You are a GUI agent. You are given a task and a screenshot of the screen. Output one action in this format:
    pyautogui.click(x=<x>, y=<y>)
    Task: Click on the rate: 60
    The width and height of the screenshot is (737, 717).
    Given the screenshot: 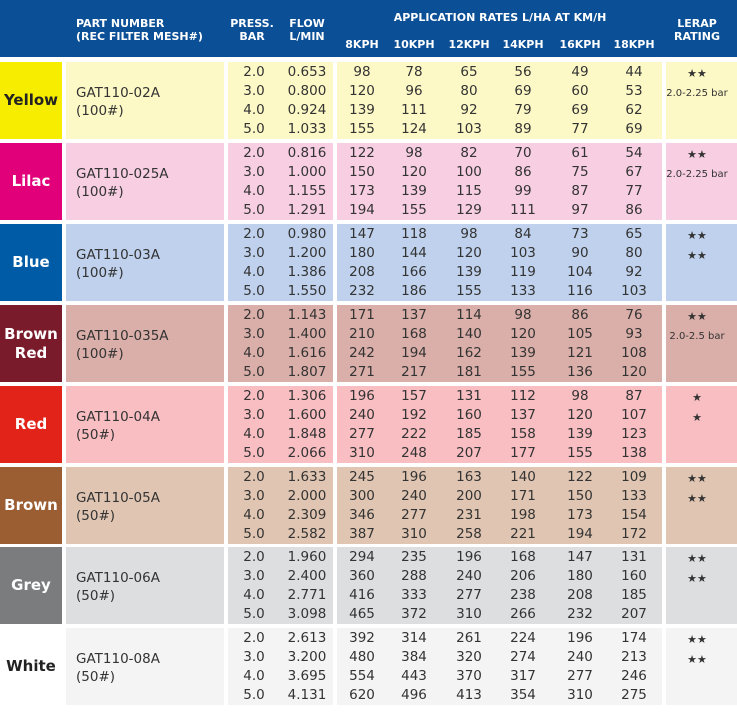 What is the action you would take?
    pyautogui.click(x=580, y=91)
    